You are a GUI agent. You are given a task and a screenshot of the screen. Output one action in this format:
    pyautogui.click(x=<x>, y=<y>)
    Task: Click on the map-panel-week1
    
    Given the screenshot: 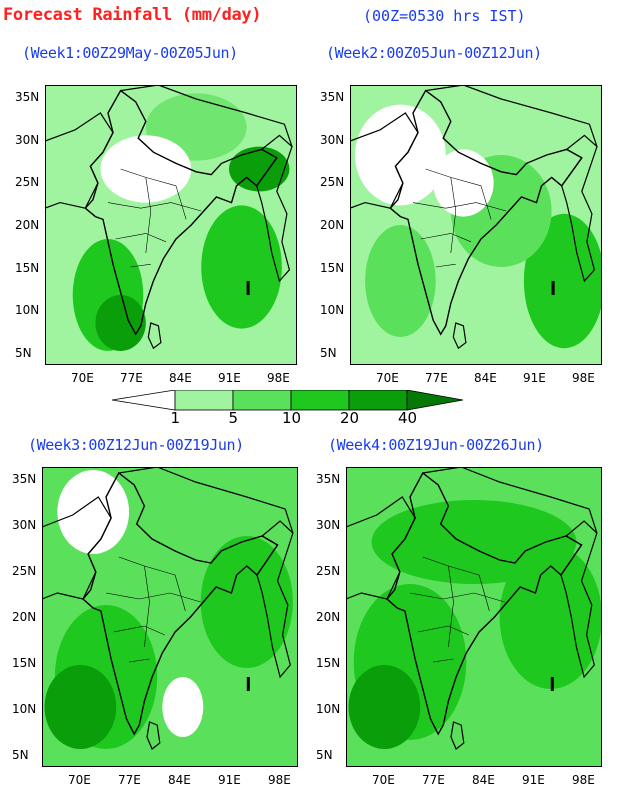 What is the action you would take?
    pyautogui.click(x=170, y=224)
    